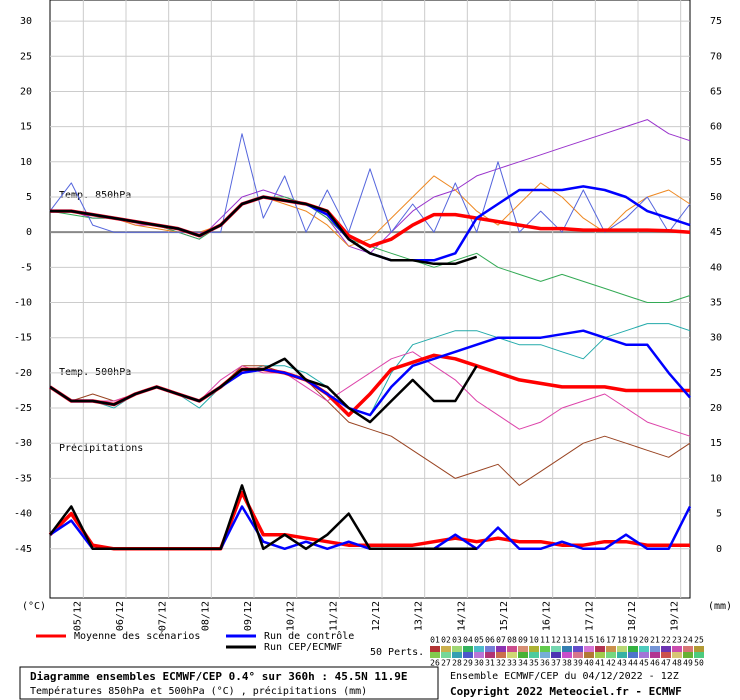 This screenshot has height=700, width=740. Describe the element at coordinates (376, 616) in the screenshot. I see `x-tick-label: 12/12` at that location.